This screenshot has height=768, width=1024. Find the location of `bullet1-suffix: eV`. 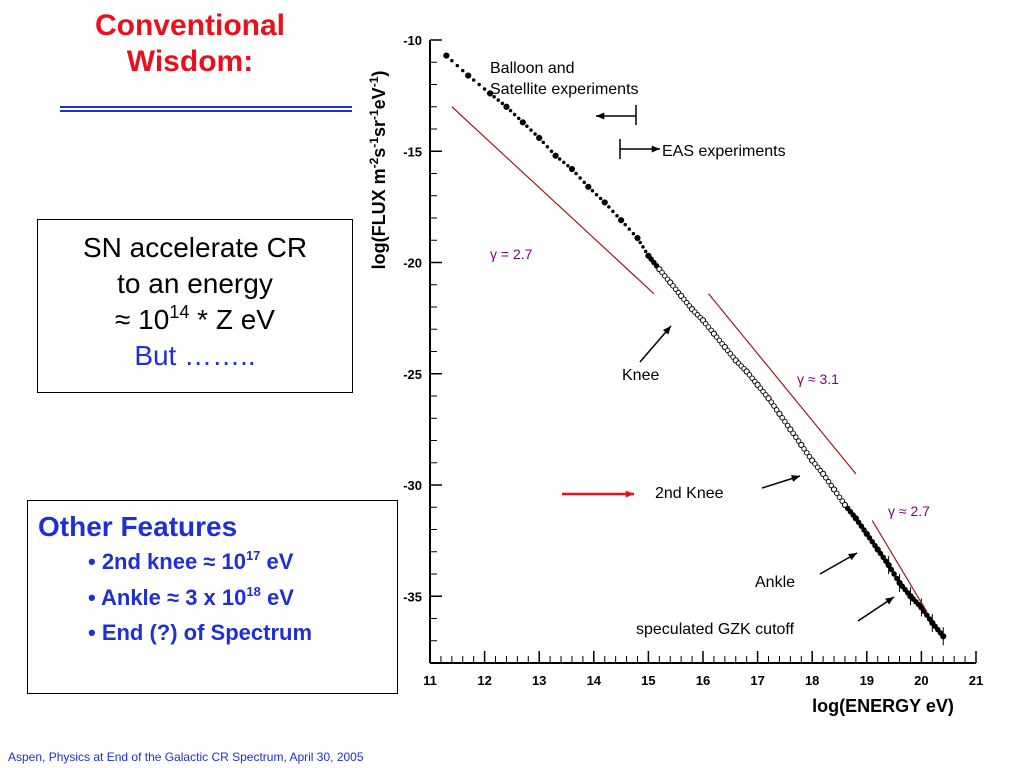

bullet1-suffix: eV is located at coordinates (277, 561).